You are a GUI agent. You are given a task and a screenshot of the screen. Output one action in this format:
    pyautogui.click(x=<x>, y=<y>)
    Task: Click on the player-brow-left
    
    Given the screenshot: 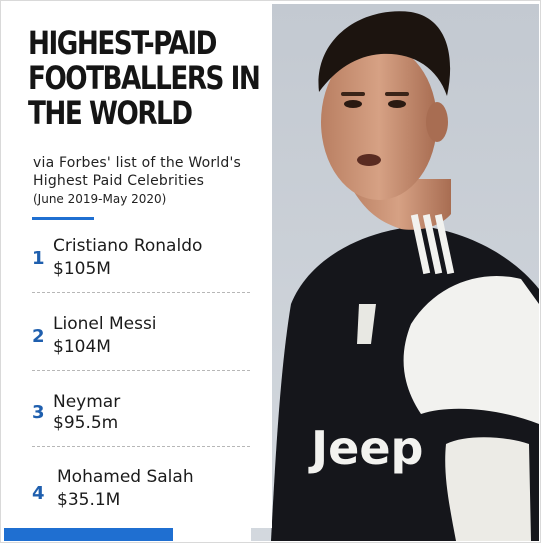 What is the action you would take?
    pyautogui.click(x=353, y=94)
    